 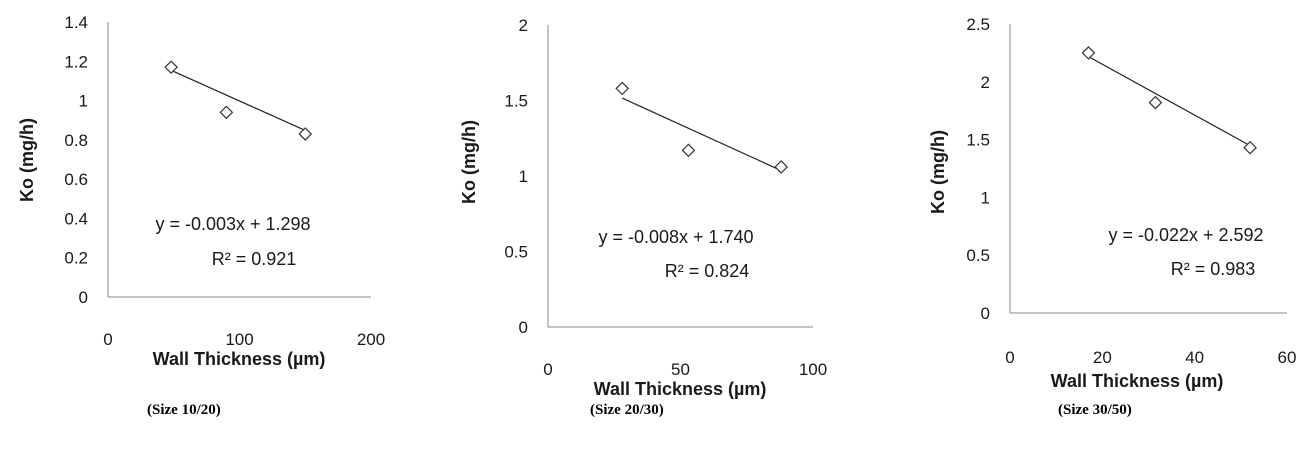 What do you see at coordinates (76, 140) in the screenshot?
I see `y-tick-label: 0.8` at bounding box center [76, 140].